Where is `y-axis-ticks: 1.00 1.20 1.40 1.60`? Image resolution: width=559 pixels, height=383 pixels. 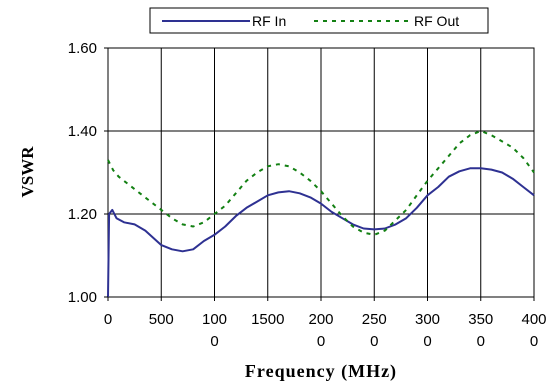
y-axis-ticks: 1.00 1.20 1.40 1.60 is located at coordinates (88, 173).